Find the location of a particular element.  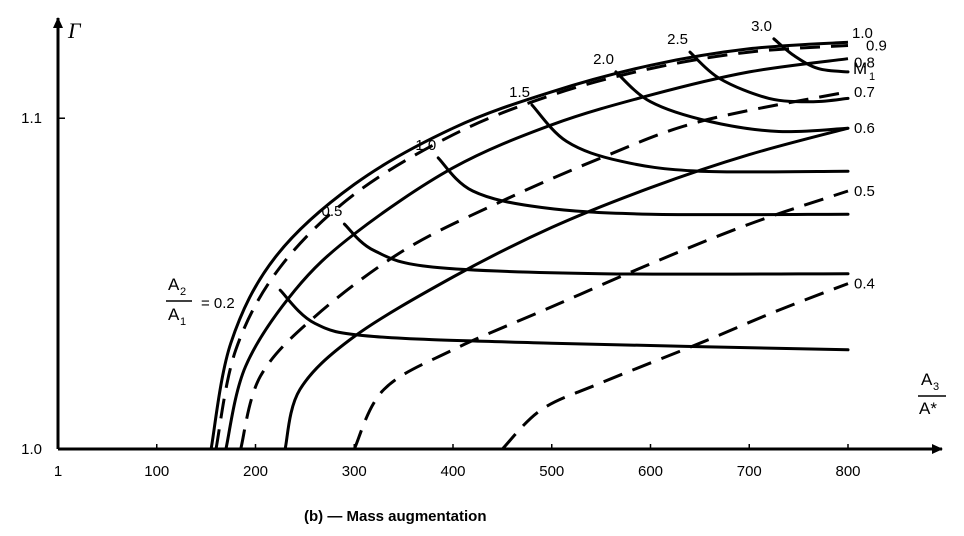

x-label-numerator-sub: 3 is located at coordinates (936, 387).